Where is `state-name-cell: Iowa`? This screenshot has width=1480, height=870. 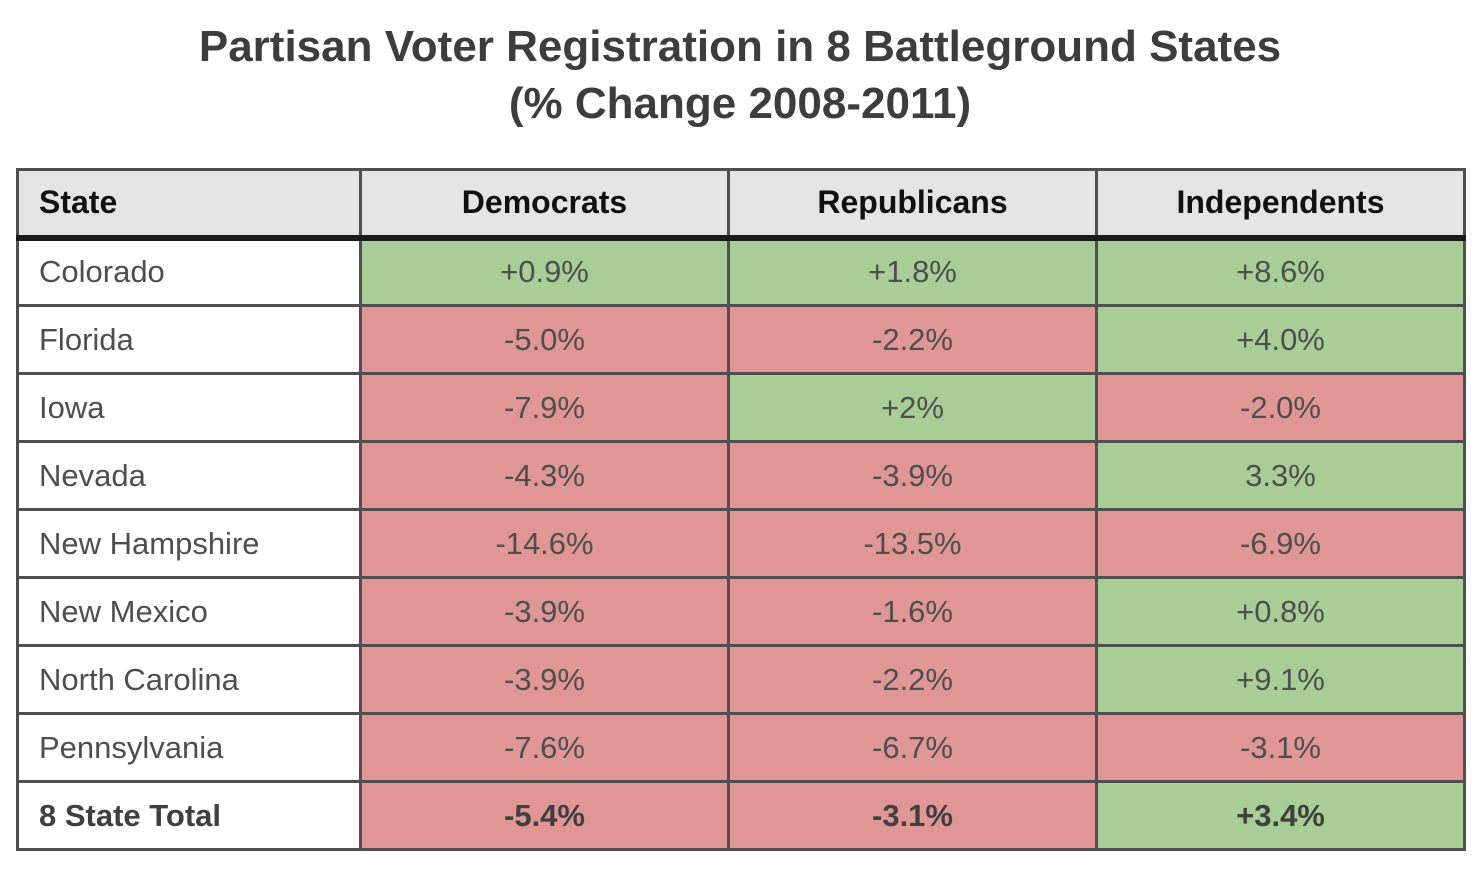
state-name-cell: Iowa is located at coordinates (189, 407).